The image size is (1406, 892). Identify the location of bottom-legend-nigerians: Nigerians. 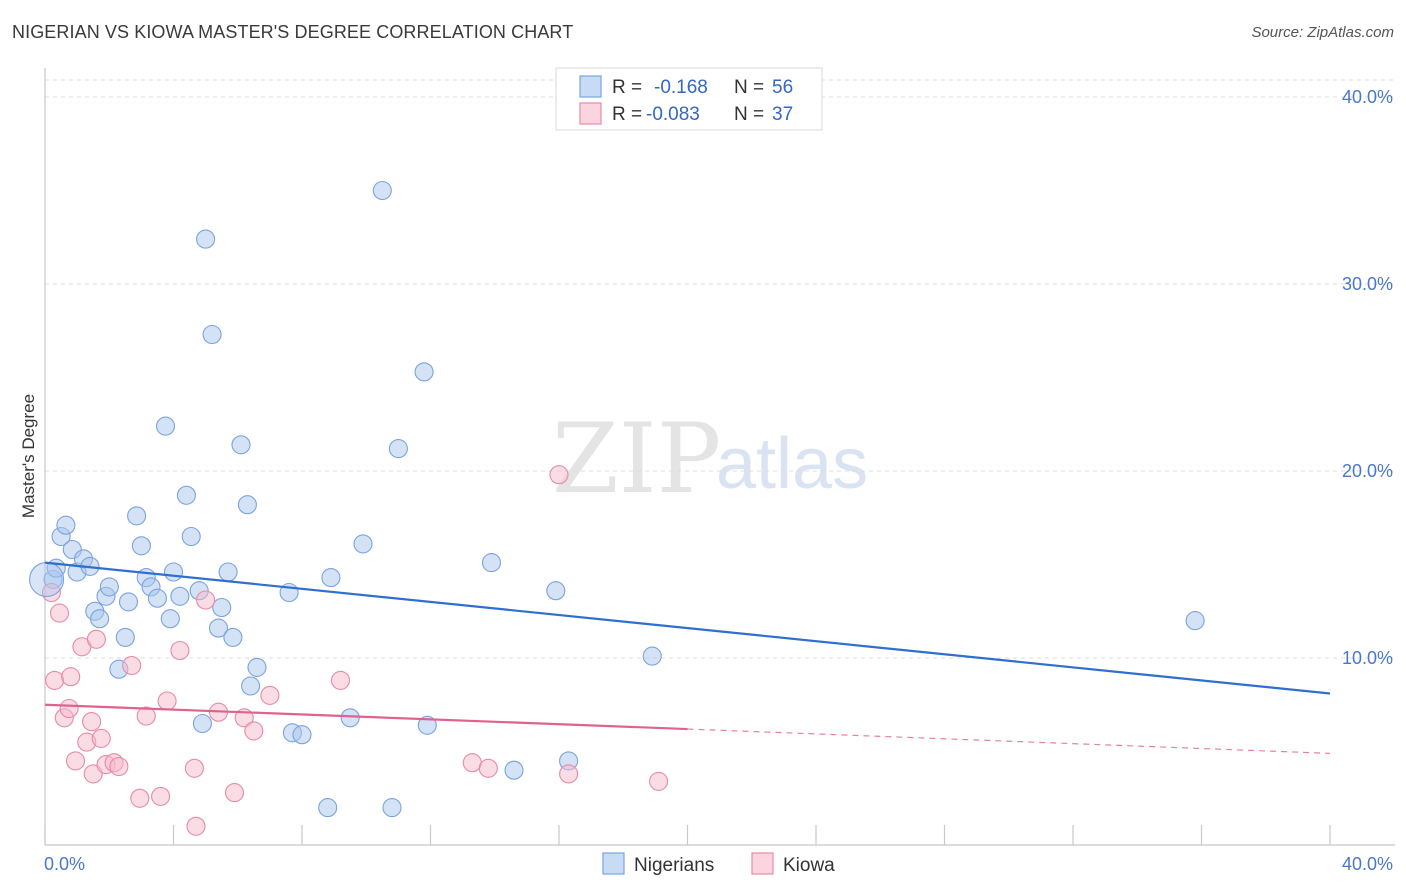
(674, 865).